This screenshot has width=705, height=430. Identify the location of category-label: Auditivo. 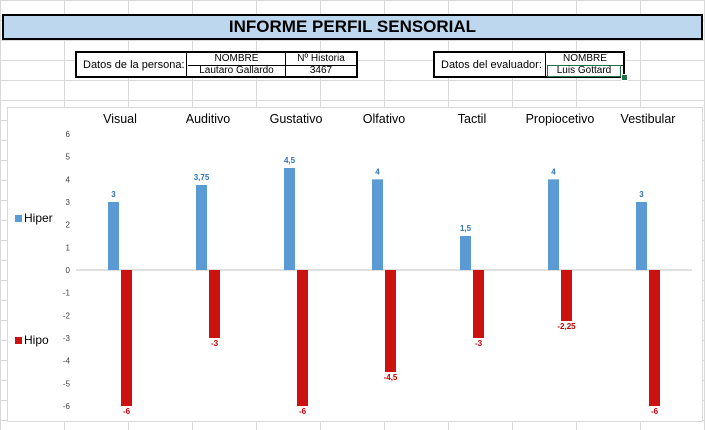
(208, 119).